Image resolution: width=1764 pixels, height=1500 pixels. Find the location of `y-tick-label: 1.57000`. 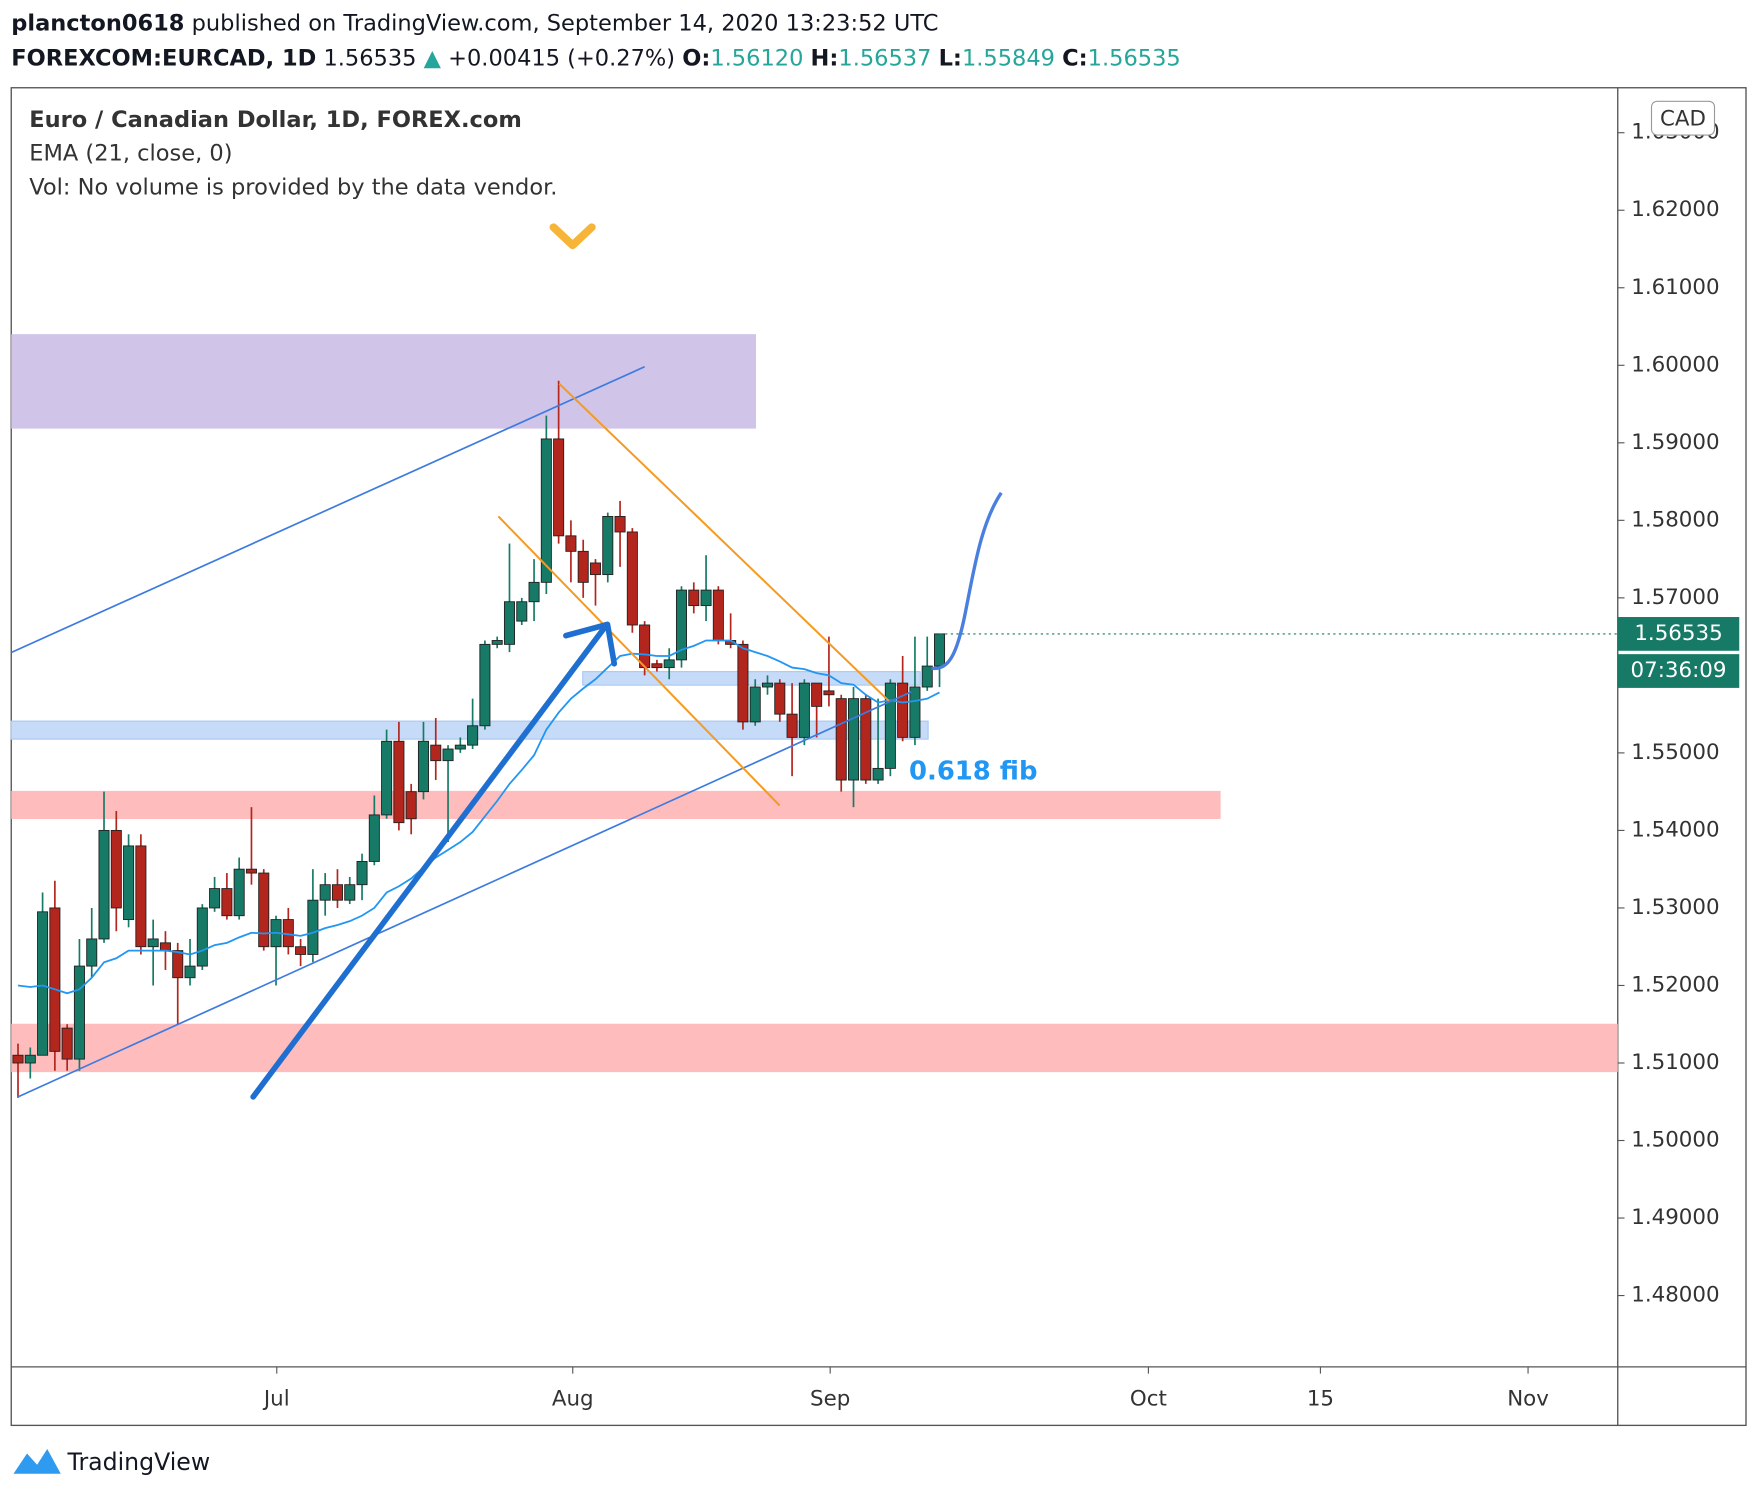

y-tick-label: 1.57000 is located at coordinates (1675, 597).